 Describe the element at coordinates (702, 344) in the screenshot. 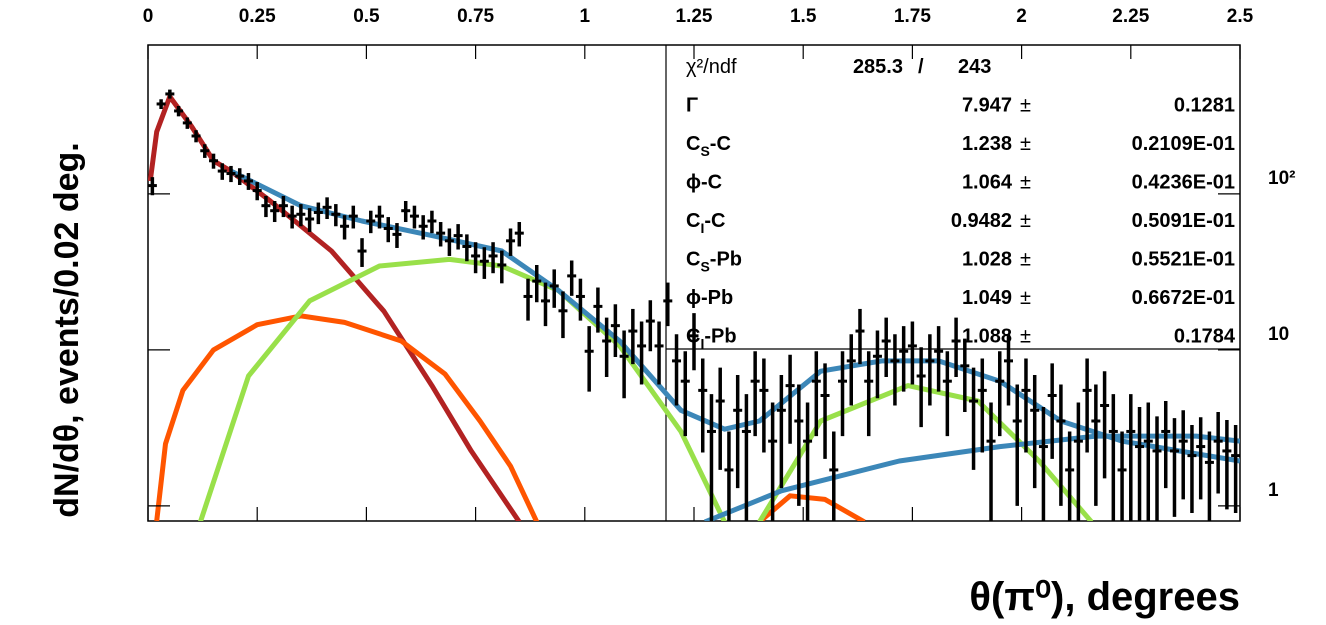

I see `stat-name-sub: I` at that location.